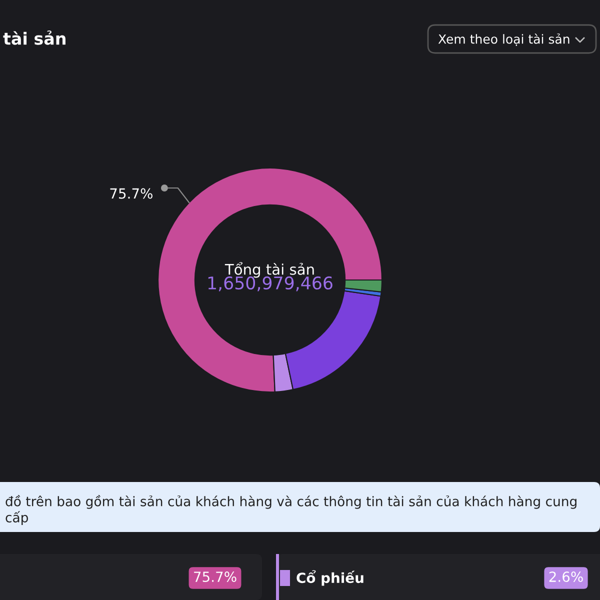  What do you see at coordinates (291, 510) in the screenshot?
I see `text: đồ trên bao gồm tài sản của khách hàng và các thông tin tài sản của khách hàng cung cấp` at bounding box center [291, 510].